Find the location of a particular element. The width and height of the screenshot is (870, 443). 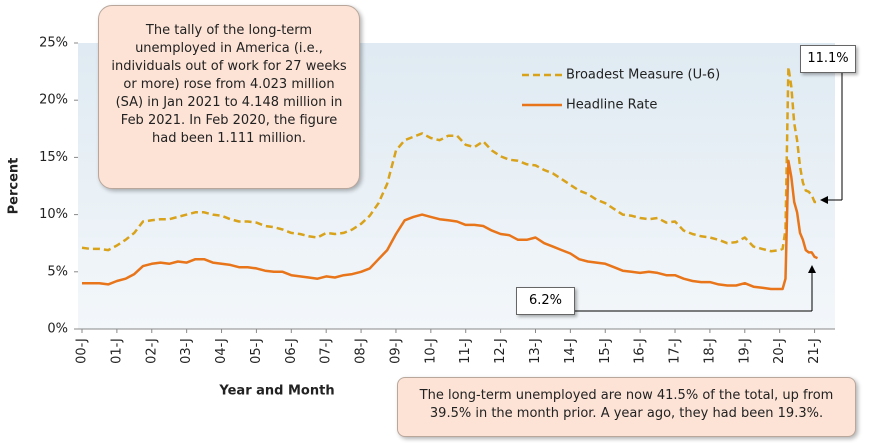

x-tick-label: 03-J is located at coordinates (186, 351).